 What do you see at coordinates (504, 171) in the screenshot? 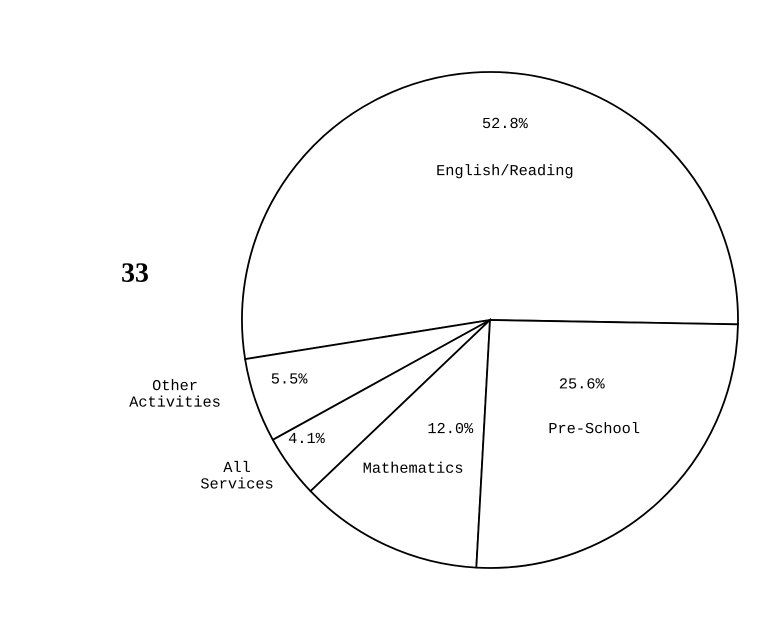
I see `slice-label: English/Reading` at bounding box center [504, 171].